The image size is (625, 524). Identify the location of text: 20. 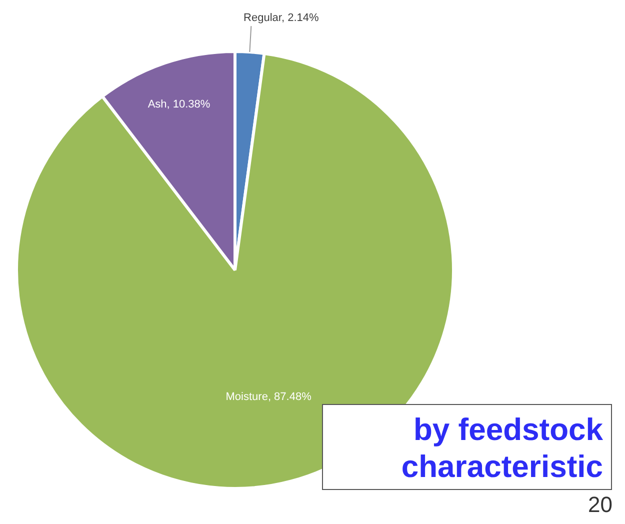
(600, 505).